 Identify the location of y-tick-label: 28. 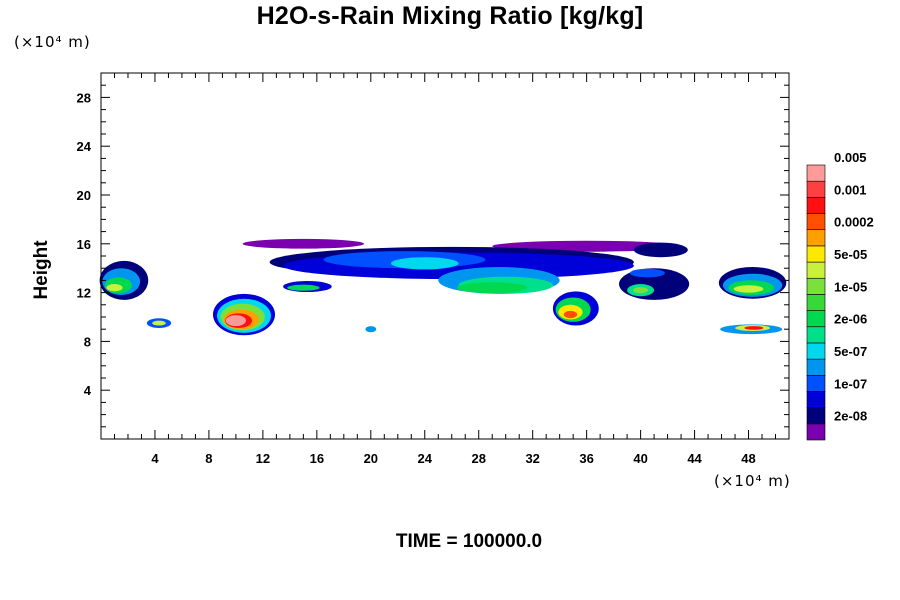
(84, 97).